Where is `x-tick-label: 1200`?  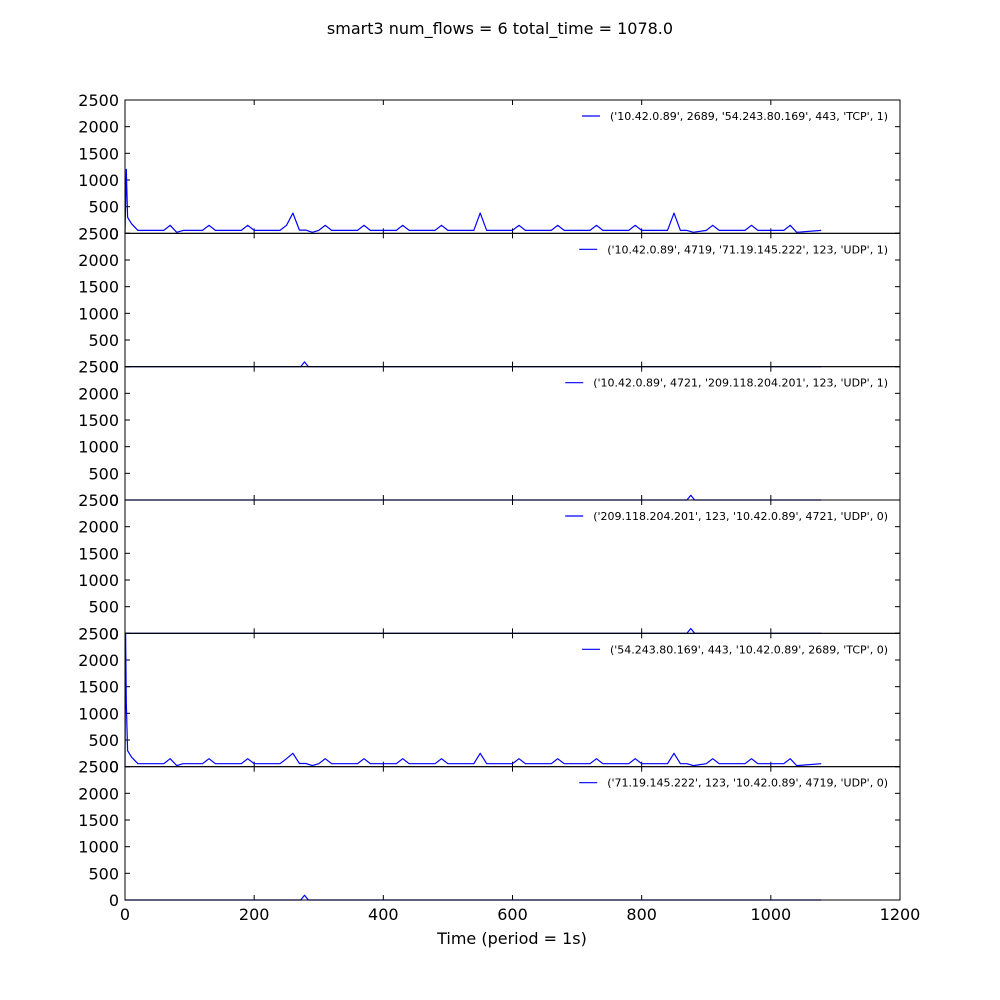 x-tick-label: 1200 is located at coordinates (900, 914).